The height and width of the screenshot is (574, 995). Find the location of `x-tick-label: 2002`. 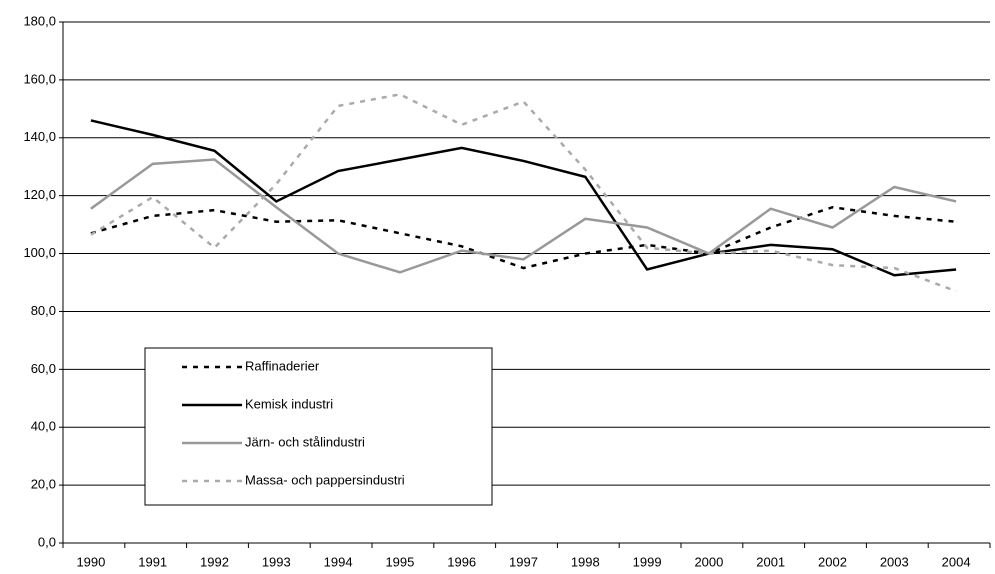

x-tick-label: 2002 is located at coordinates (832, 561).